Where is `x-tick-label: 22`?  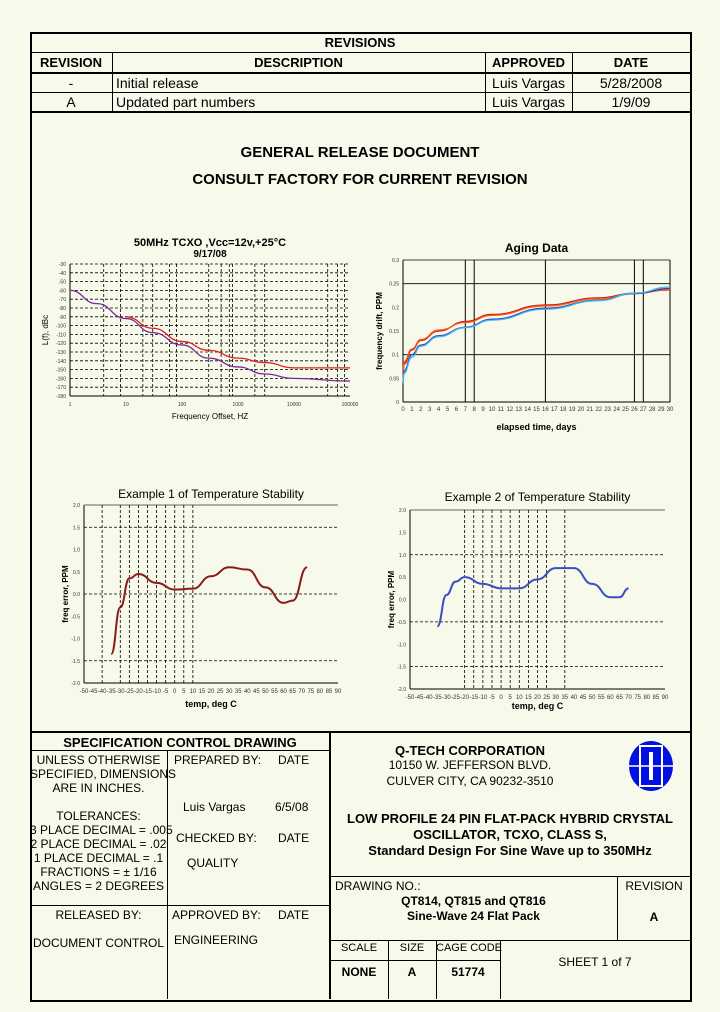
x-tick-label: 22 is located at coordinates (598, 410).